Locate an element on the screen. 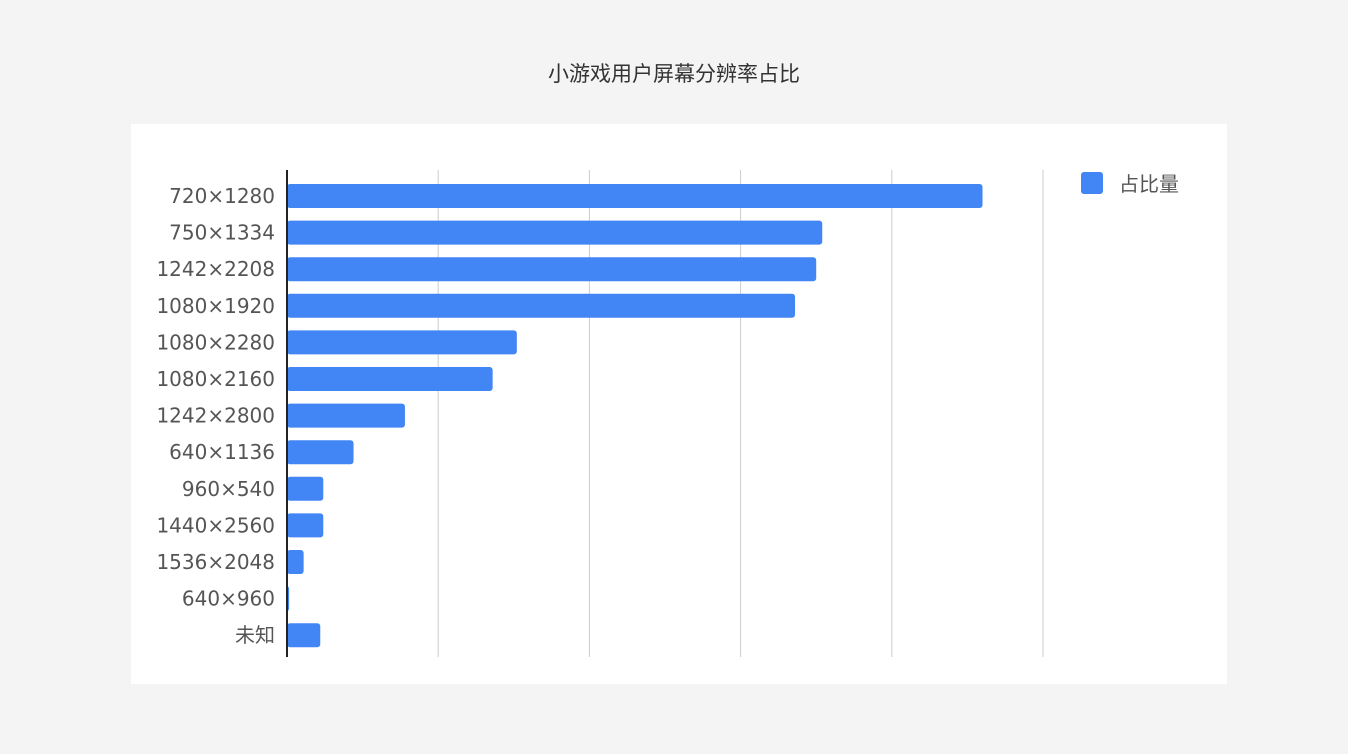 This screenshot has height=754, width=1348. legend-label: 占比量 is located at coordinates (1149, 184).